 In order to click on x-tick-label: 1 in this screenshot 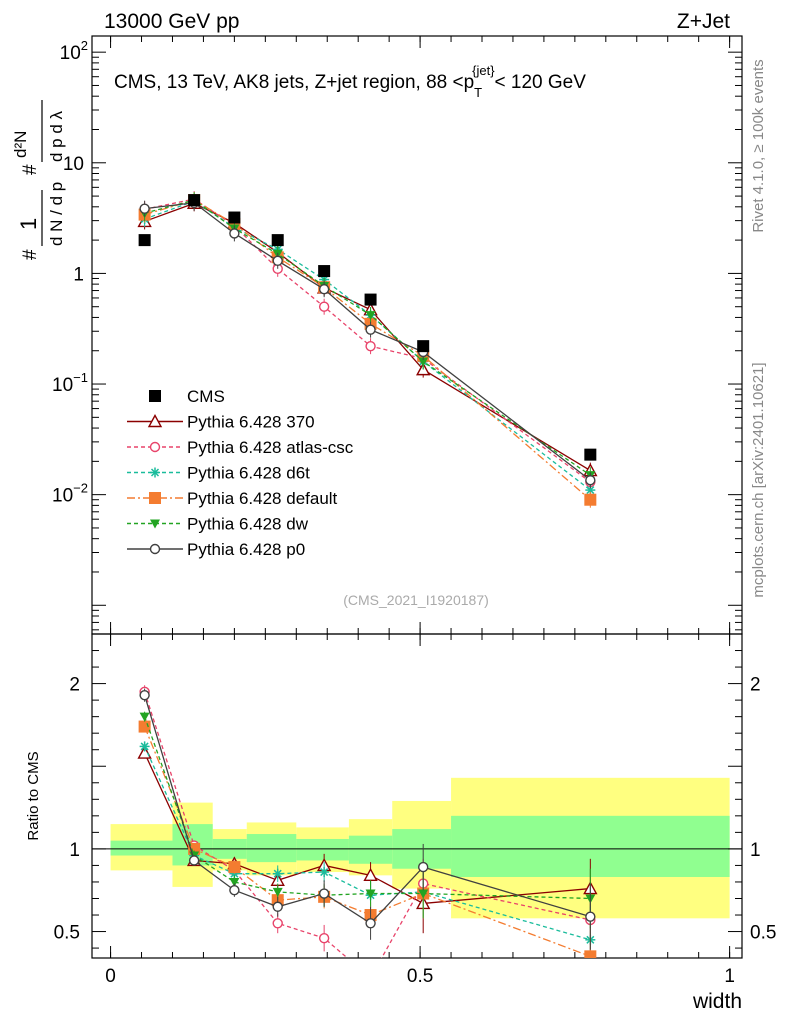, I will do `click(729, 976)`.